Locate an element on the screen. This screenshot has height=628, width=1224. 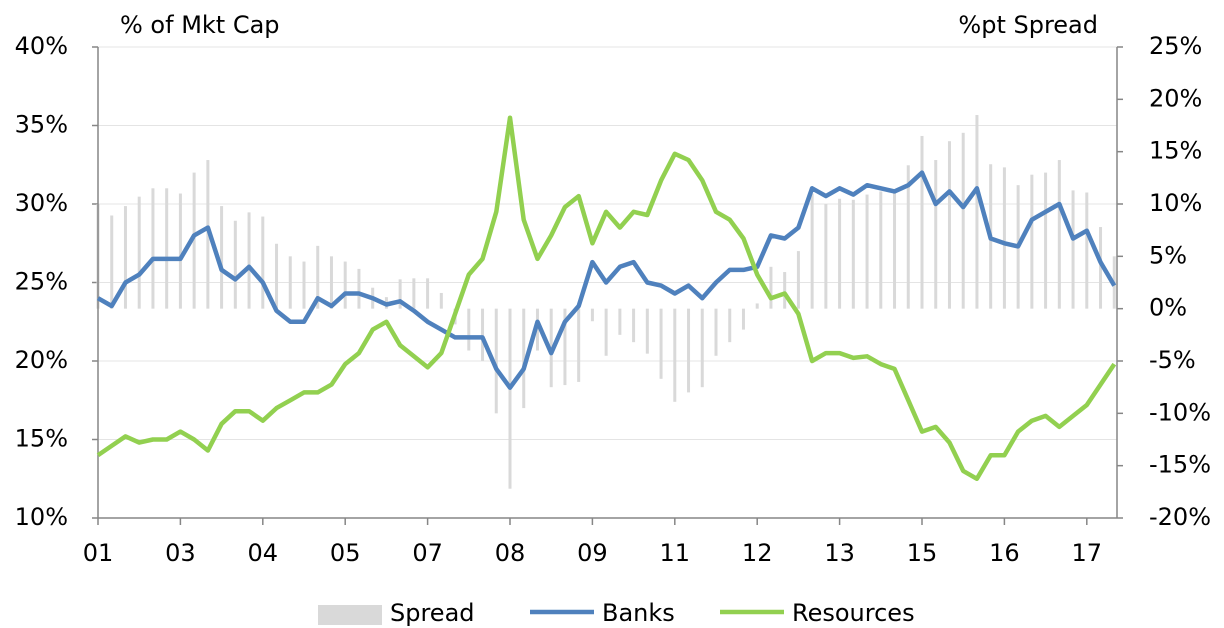
x-tick-label: 03 is located at coordinates (180, 553).